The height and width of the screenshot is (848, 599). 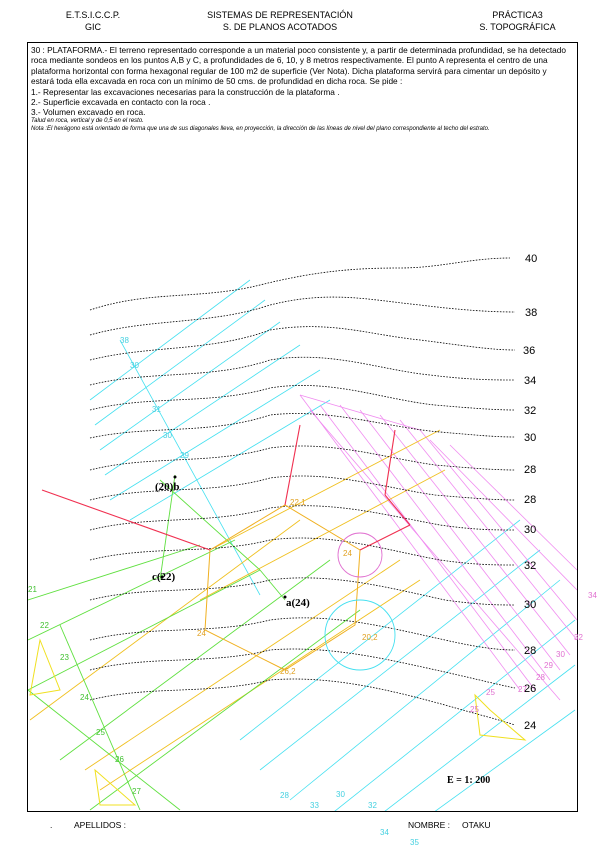 What do you see at coordinates (100, 732) in the screenshot?
I see `left-label: 25` at bounding box center [100, 732].